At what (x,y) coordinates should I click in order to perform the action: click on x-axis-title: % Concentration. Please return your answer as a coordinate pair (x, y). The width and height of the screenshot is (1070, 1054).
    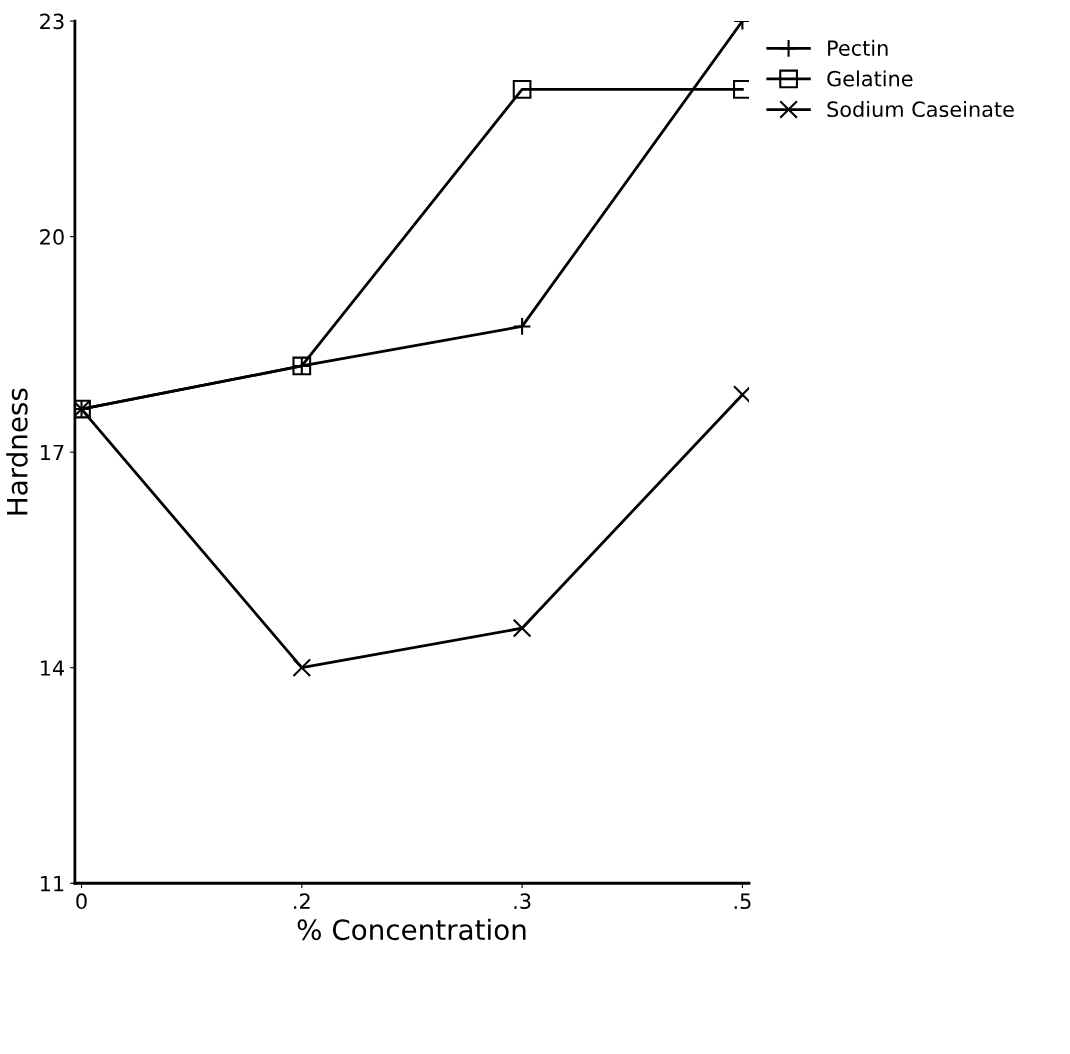
    Looking at the image, I should click on (411, 929).